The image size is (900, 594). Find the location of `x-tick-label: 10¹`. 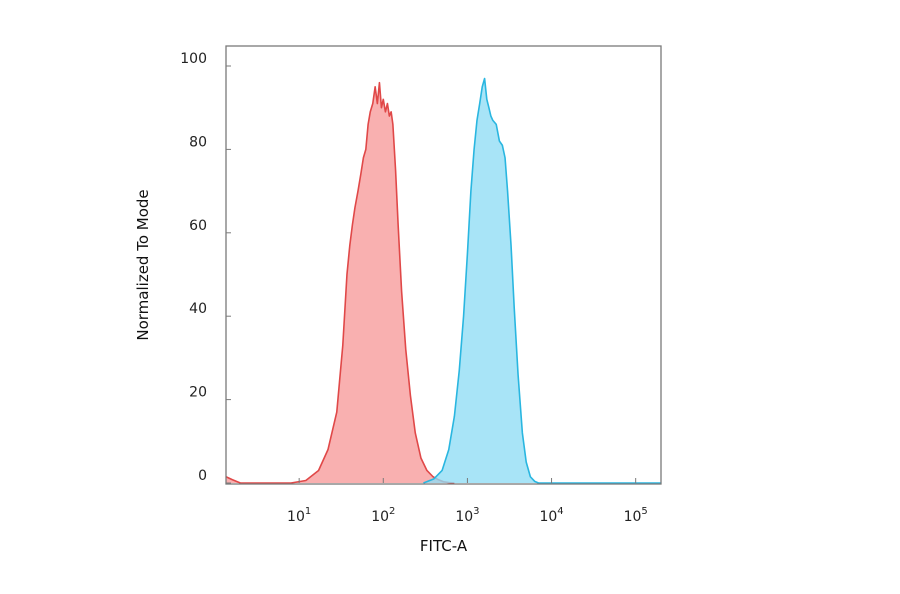

x-tick-label: 10¹ is located at coordinates (299, 515).